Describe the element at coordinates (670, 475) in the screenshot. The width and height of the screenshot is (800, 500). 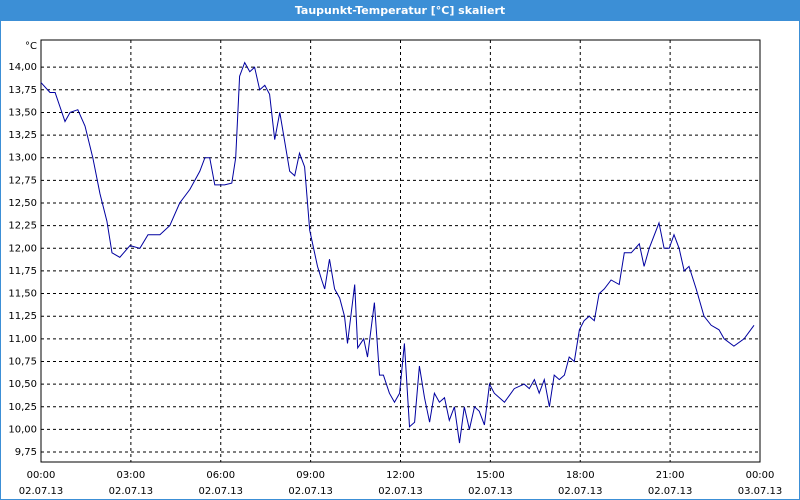
I see `x-tick-label: 21:00` at that location.